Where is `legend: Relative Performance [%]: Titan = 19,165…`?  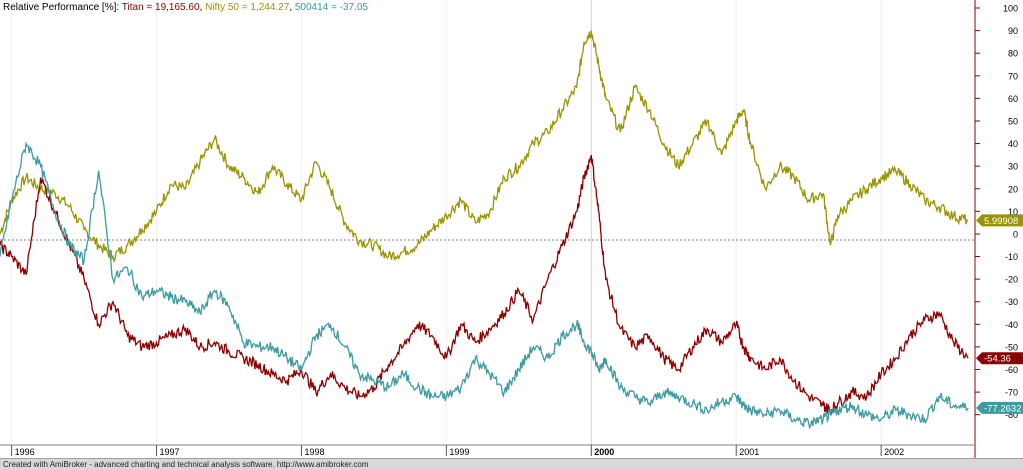 legend: Relative Performance [%]: Titan = 19,165… is located at coordinates (185, 7).